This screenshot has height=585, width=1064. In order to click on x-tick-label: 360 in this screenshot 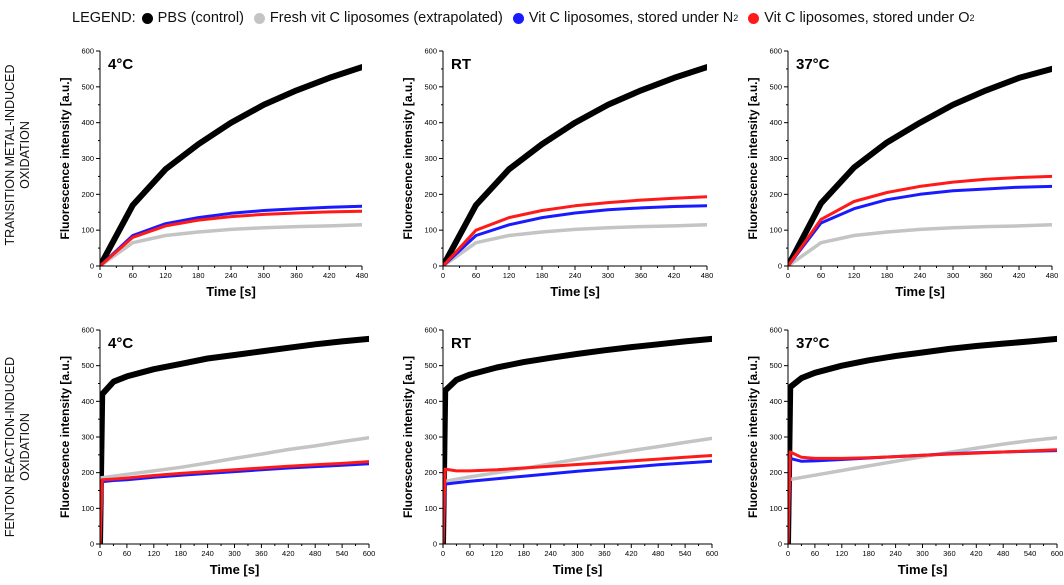, I will do `click(949, 553)`.